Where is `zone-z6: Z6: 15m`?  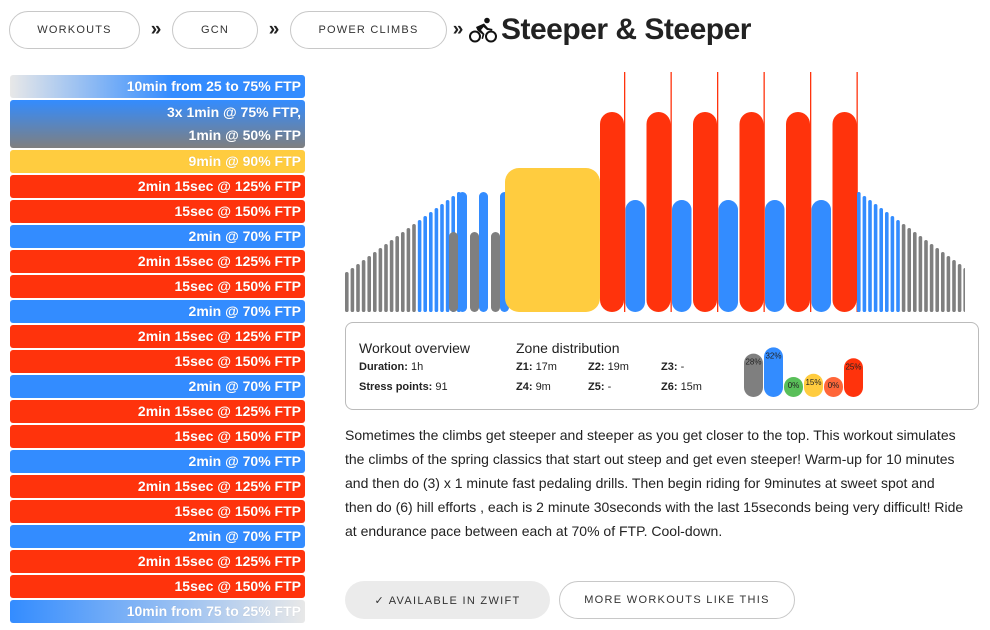 zone-z6: Z6: 15m is located at coordinates (681, 387).